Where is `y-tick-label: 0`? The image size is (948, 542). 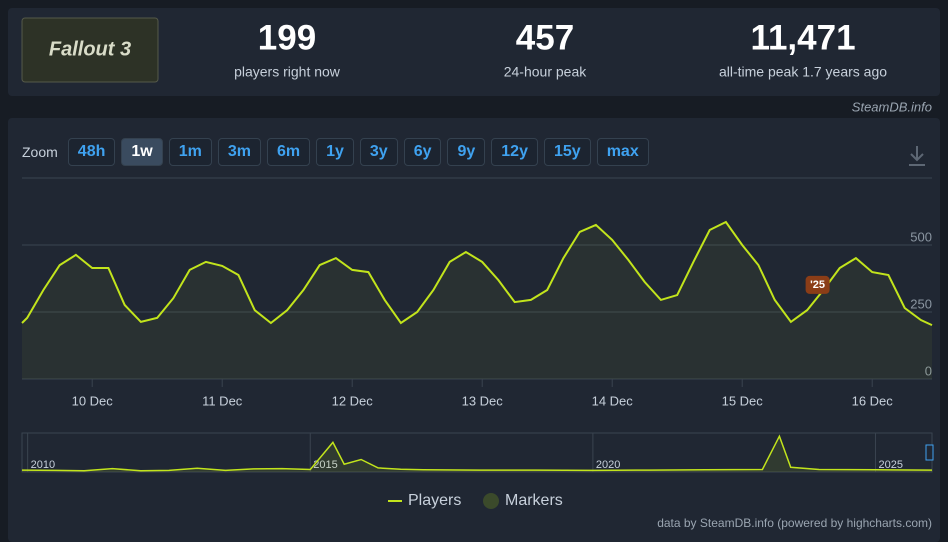
y-tick-label: 0 is located at coordinates (928, 370).